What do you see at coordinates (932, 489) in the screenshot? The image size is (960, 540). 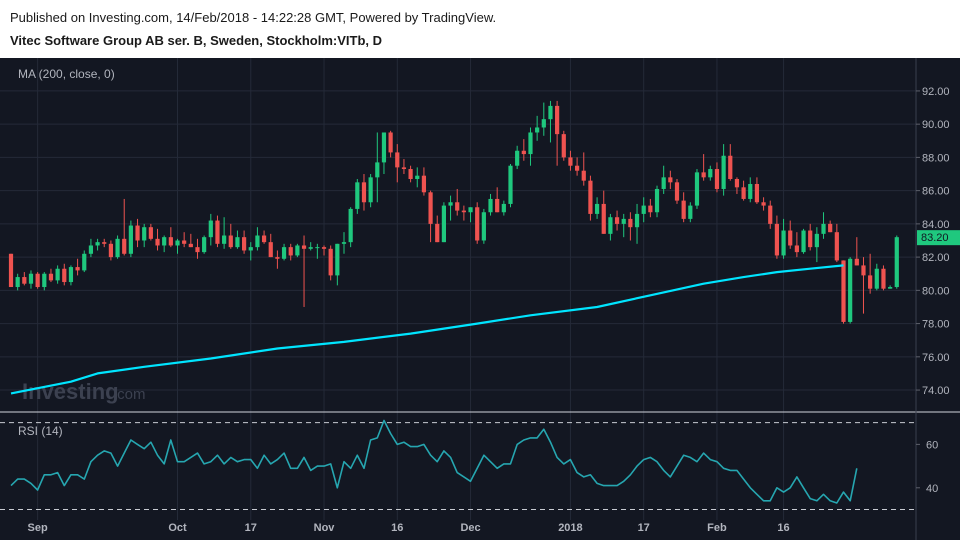 I see `rsi-axis-tick-label: 40` at bounding box center [932, 489].